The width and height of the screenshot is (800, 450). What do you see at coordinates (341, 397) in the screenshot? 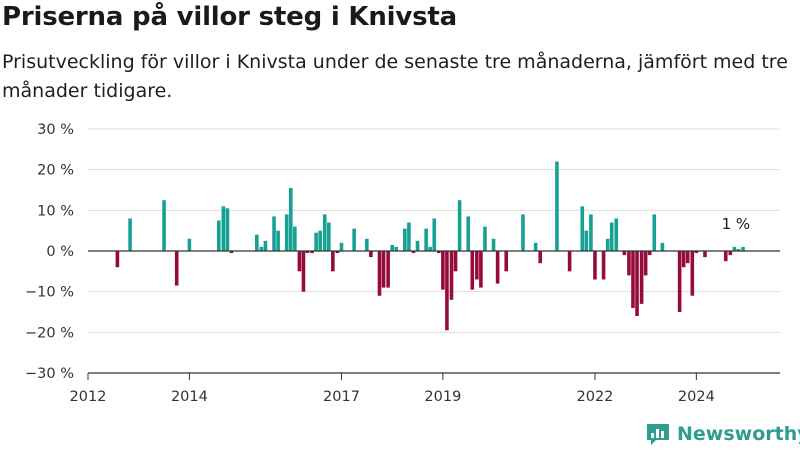
I see `x-tick-label: 2017` at bounding box center [341, 397].